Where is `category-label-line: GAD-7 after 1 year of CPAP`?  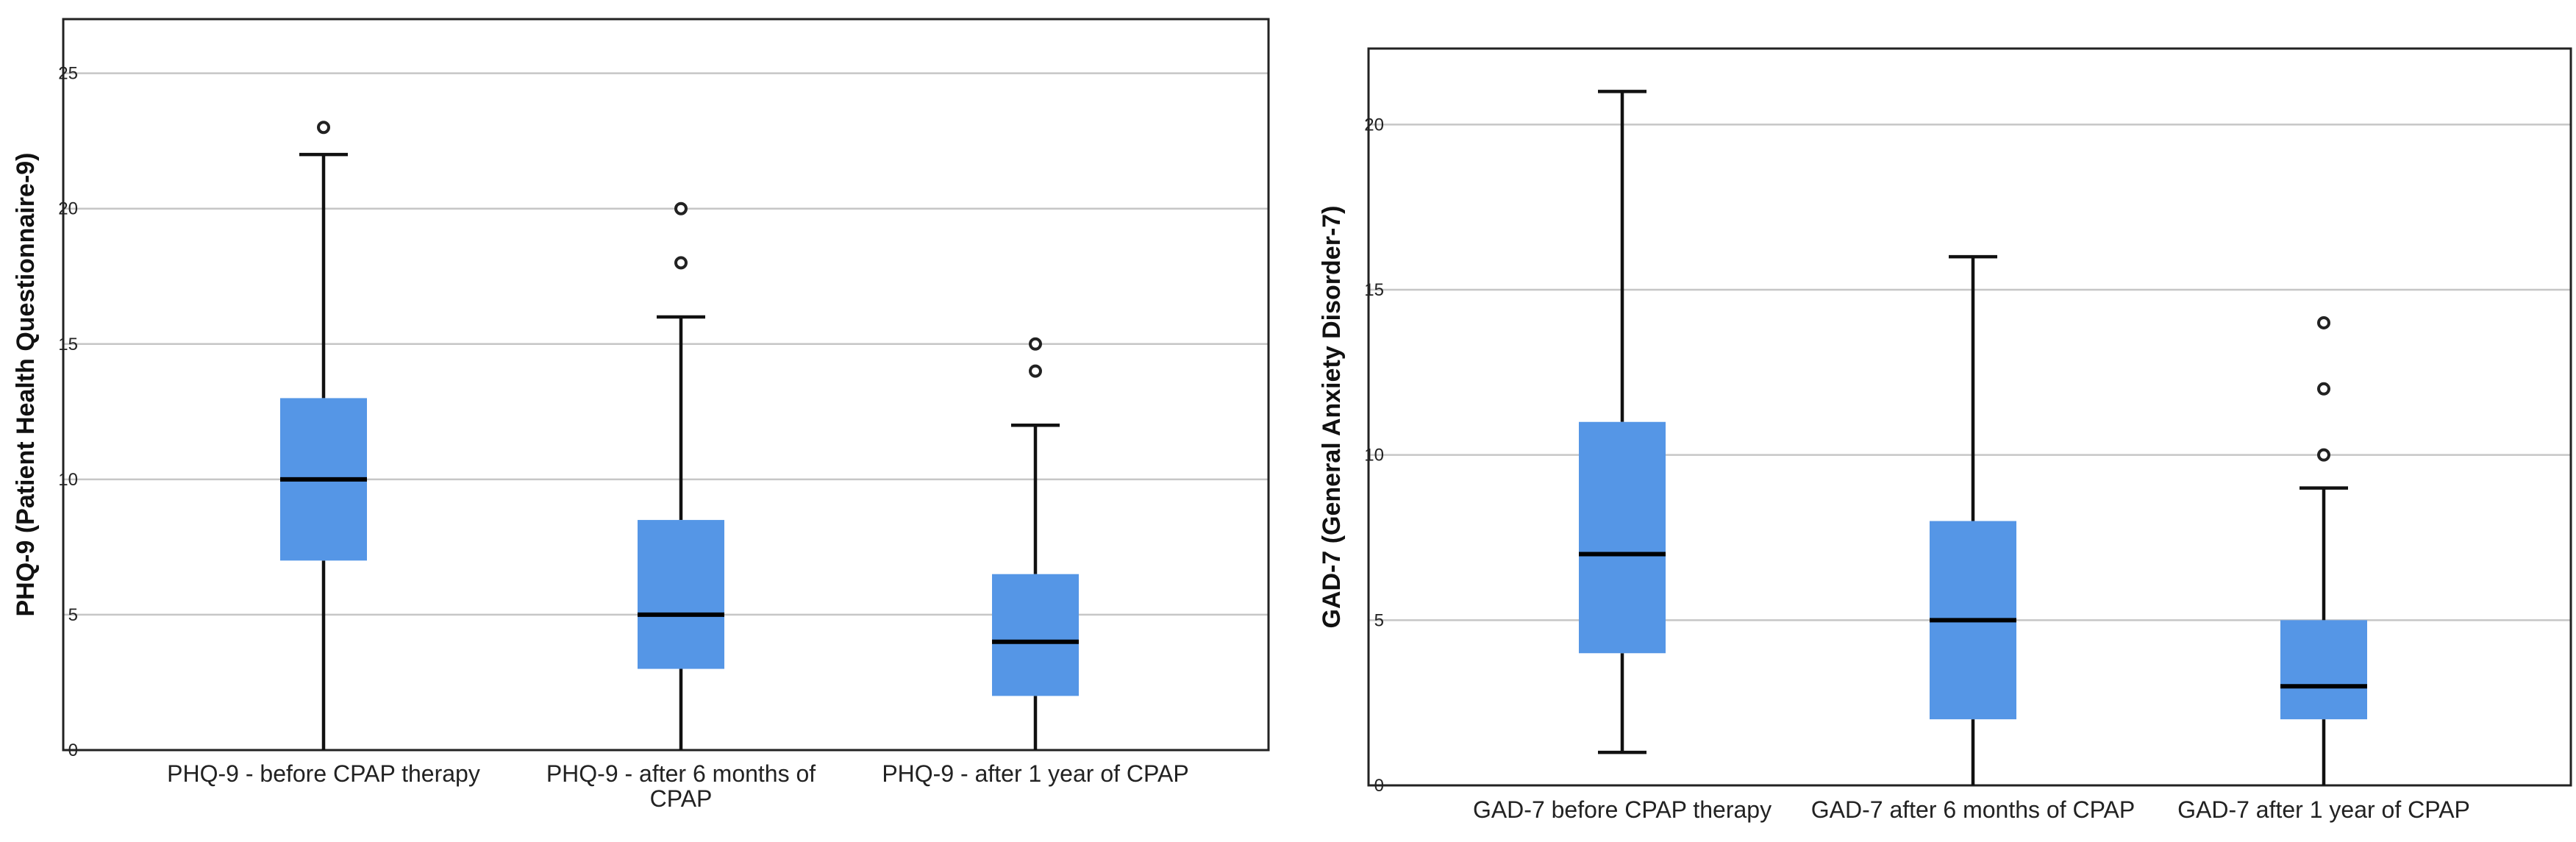
category-label-line: GAD-7 after 1 year of CPAP is located at coordinates (2323, 809).